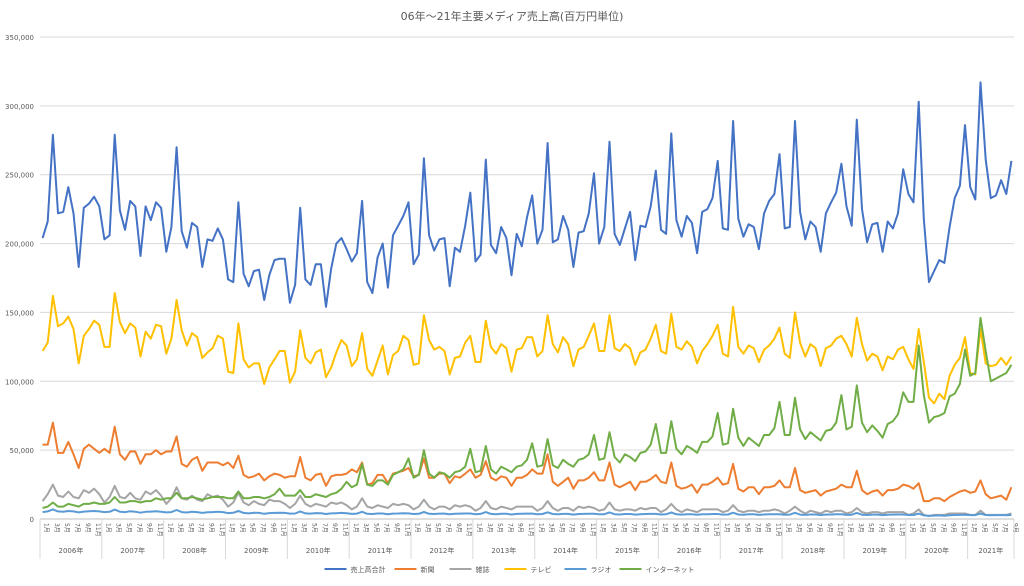 This screenshot has width=1024, height=586. Describe the element at coordinates (541, 569) in the screenshot. I see `legend-label: テレビ` at that location.